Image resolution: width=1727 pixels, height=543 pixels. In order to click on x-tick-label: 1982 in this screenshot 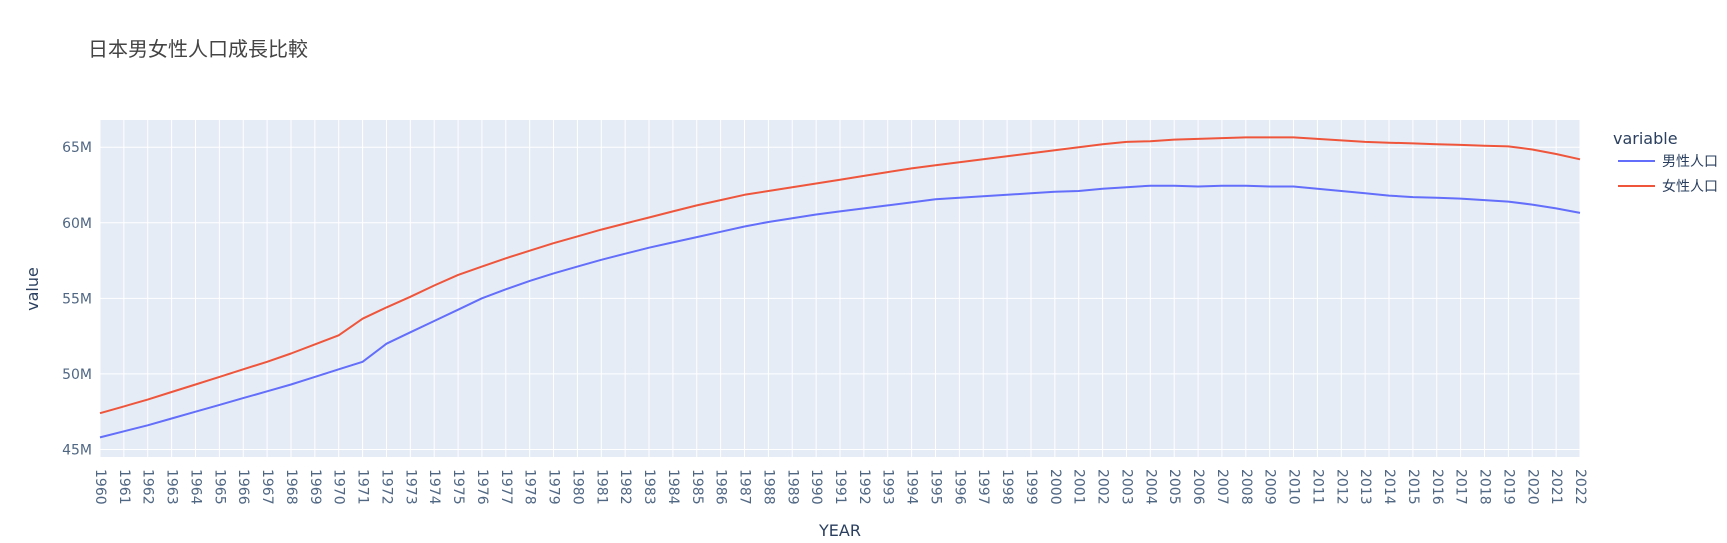, I will do `click(625, 487)`.